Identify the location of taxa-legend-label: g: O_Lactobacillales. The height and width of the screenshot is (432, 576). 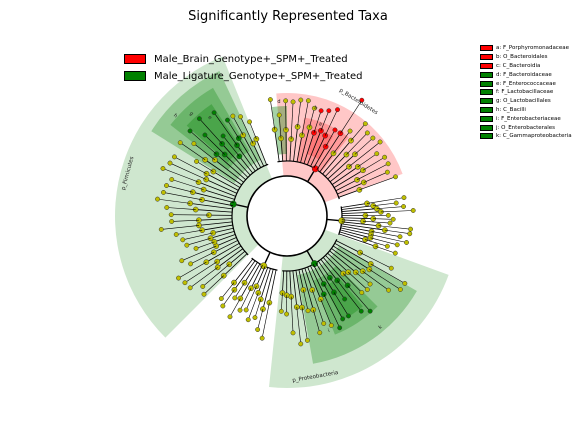
(523, 101).